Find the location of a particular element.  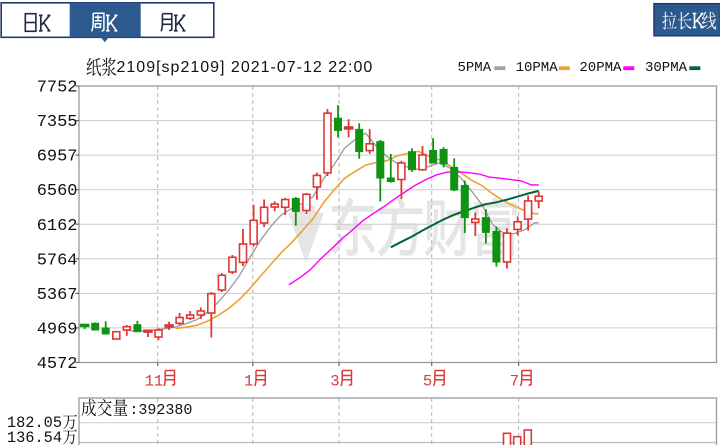

svg-text: 30PMA is located at coordinates (666, 68).